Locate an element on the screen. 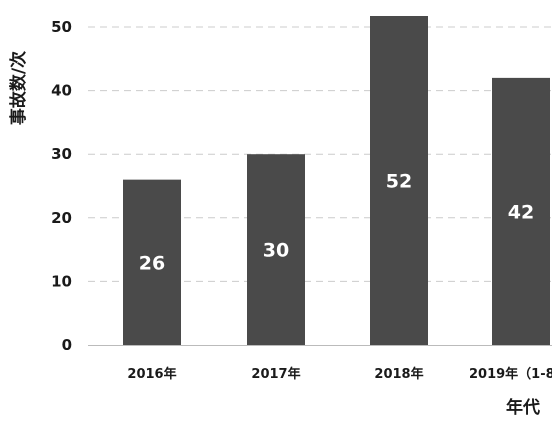 This screenshot has width=552, height=423. y-tick-label: 20 is located at coordinates (61, 218).